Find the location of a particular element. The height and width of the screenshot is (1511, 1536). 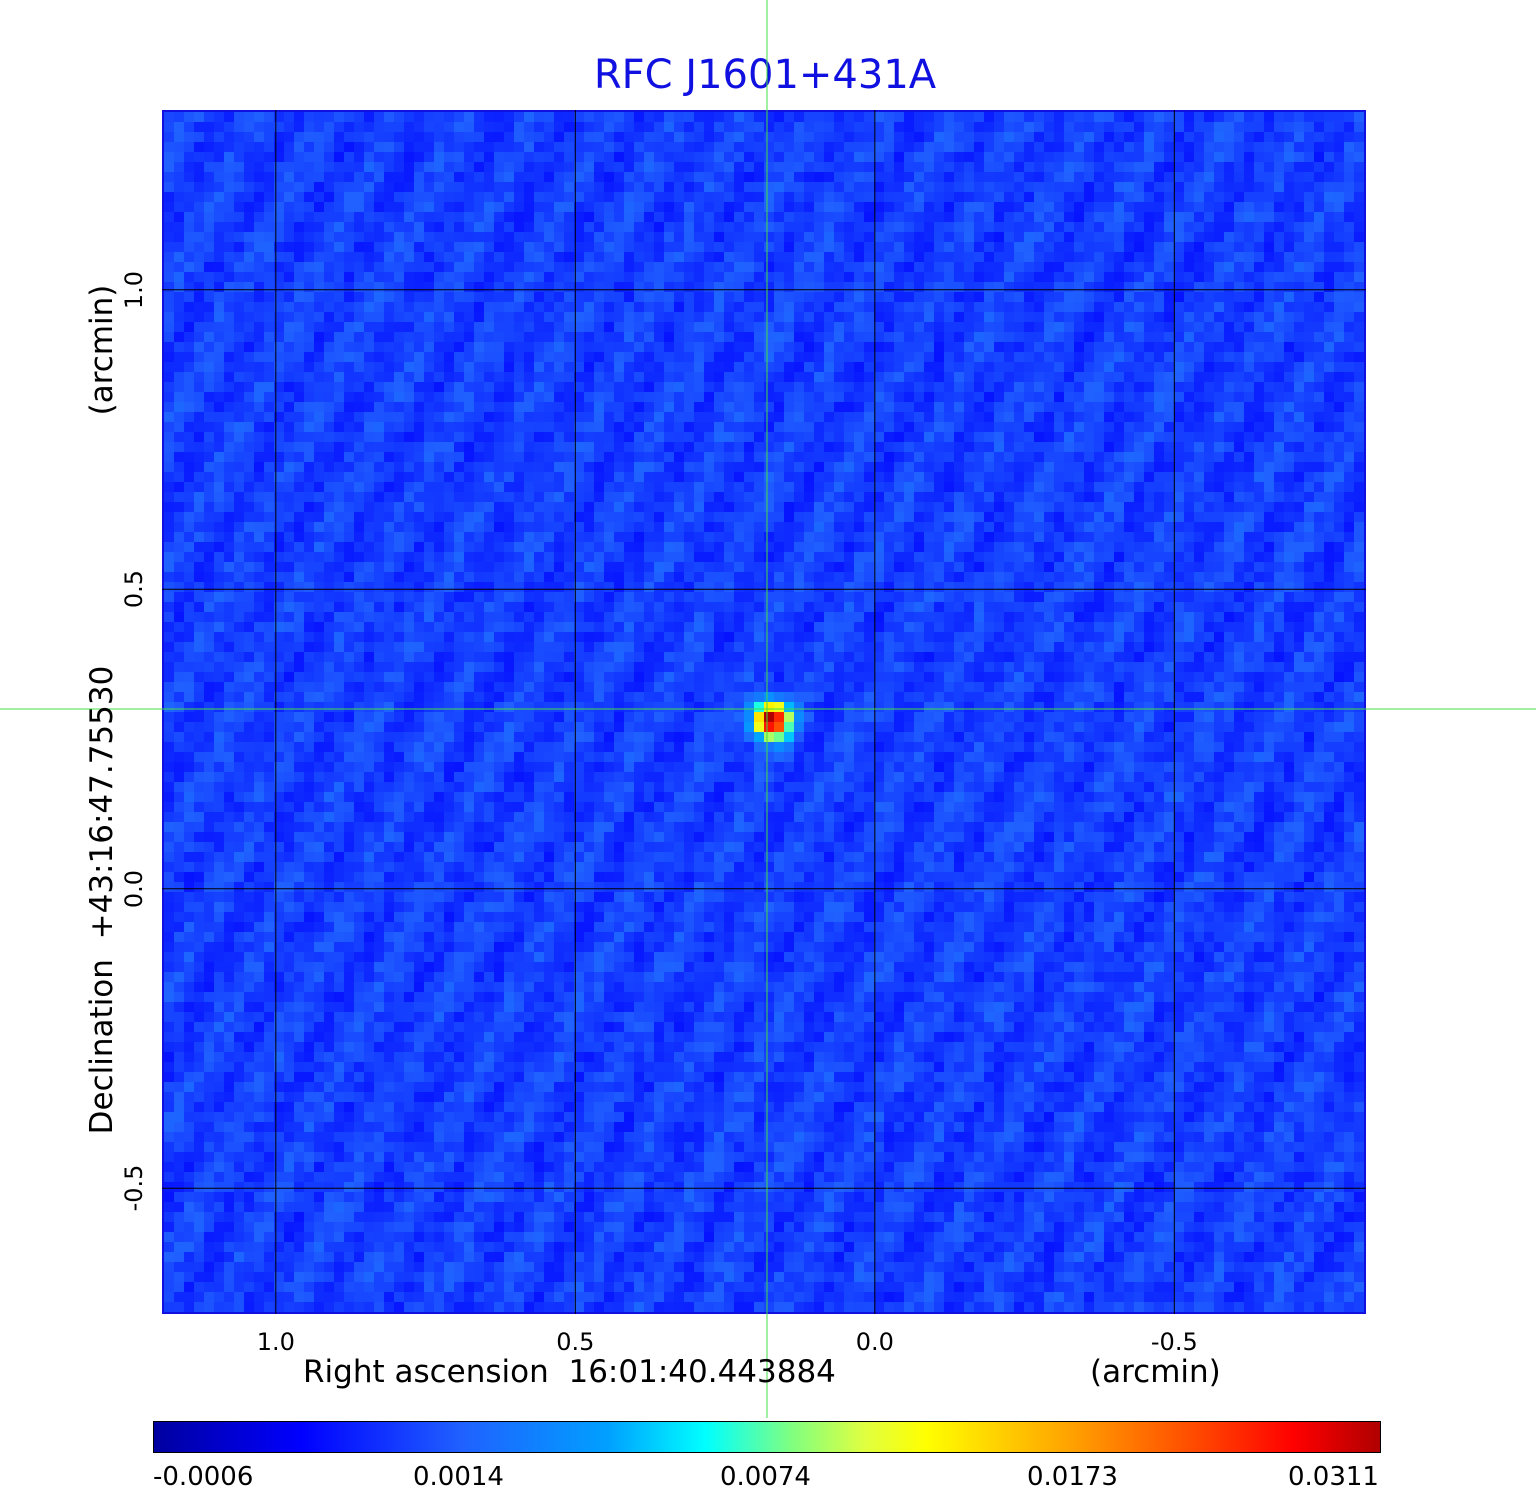

x-axis-label: Right ascension 16:01:40.443884 is located at coordinates (569, 1372).